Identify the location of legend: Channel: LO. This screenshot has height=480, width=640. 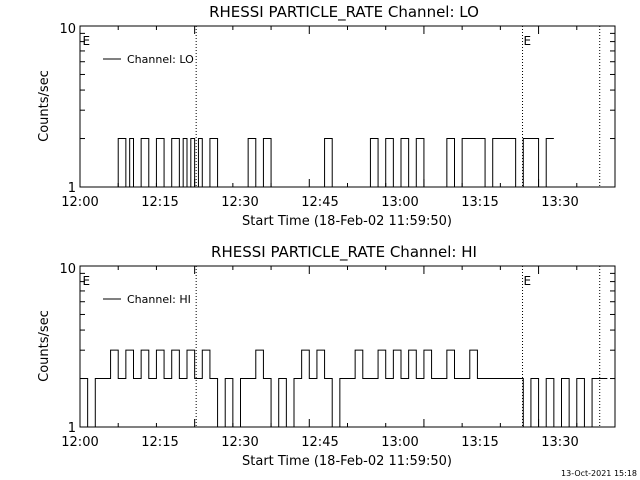
(148, 59).